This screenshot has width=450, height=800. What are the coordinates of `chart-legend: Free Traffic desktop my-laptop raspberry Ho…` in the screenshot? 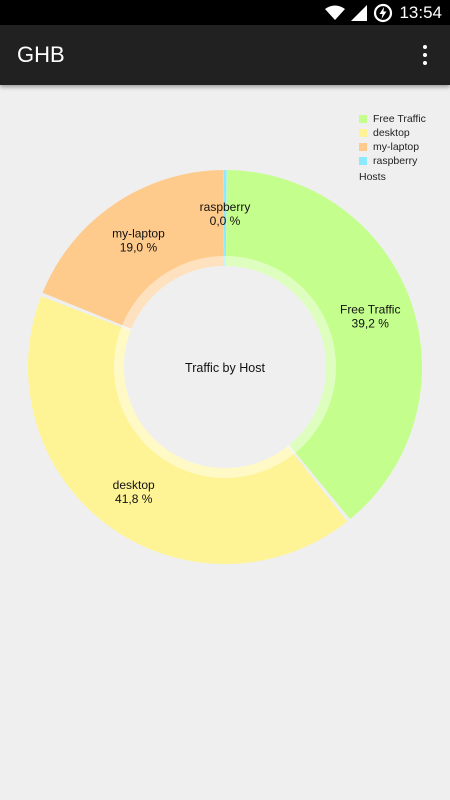 It's located at (392, 148).